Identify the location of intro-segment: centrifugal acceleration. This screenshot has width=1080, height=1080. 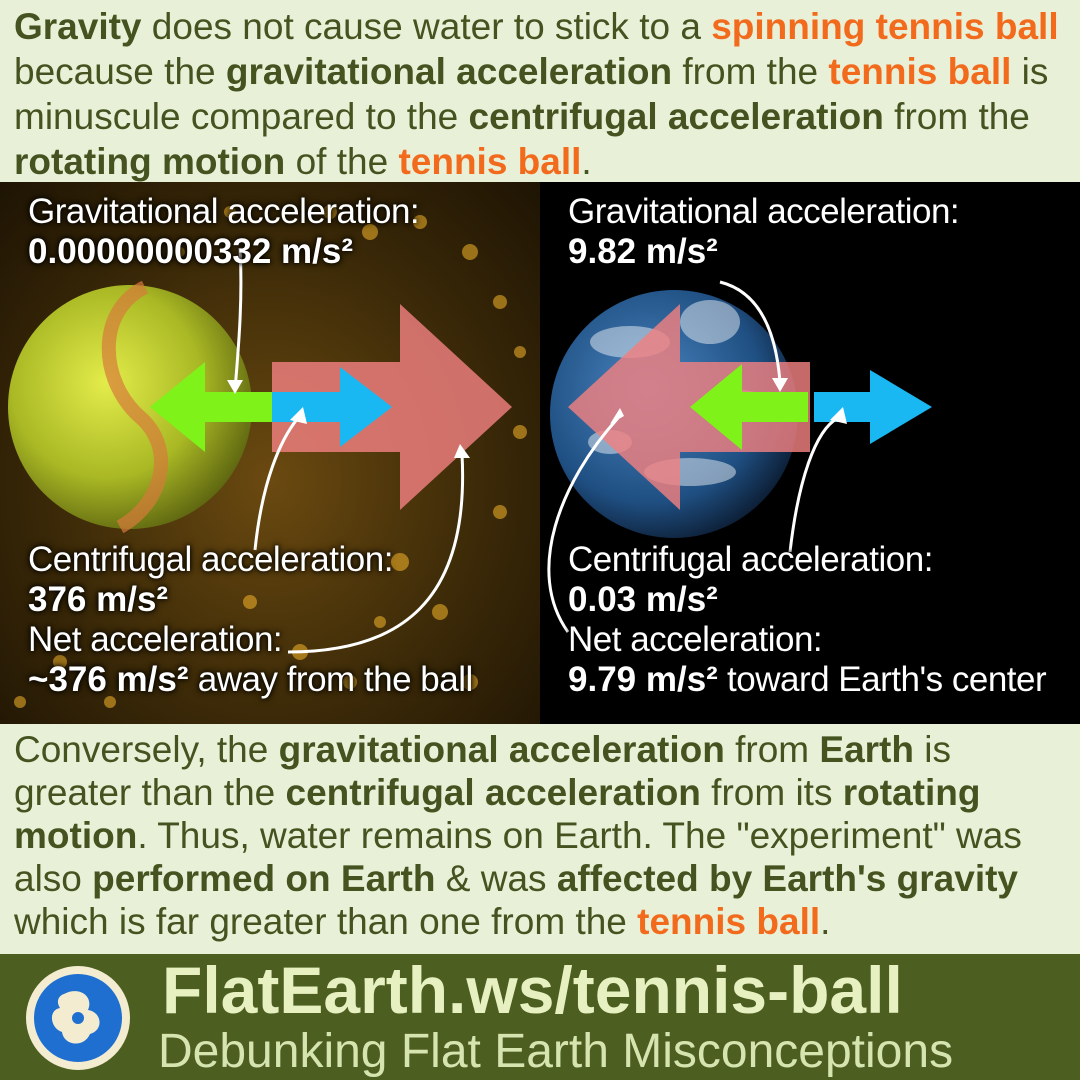
(676, 116).